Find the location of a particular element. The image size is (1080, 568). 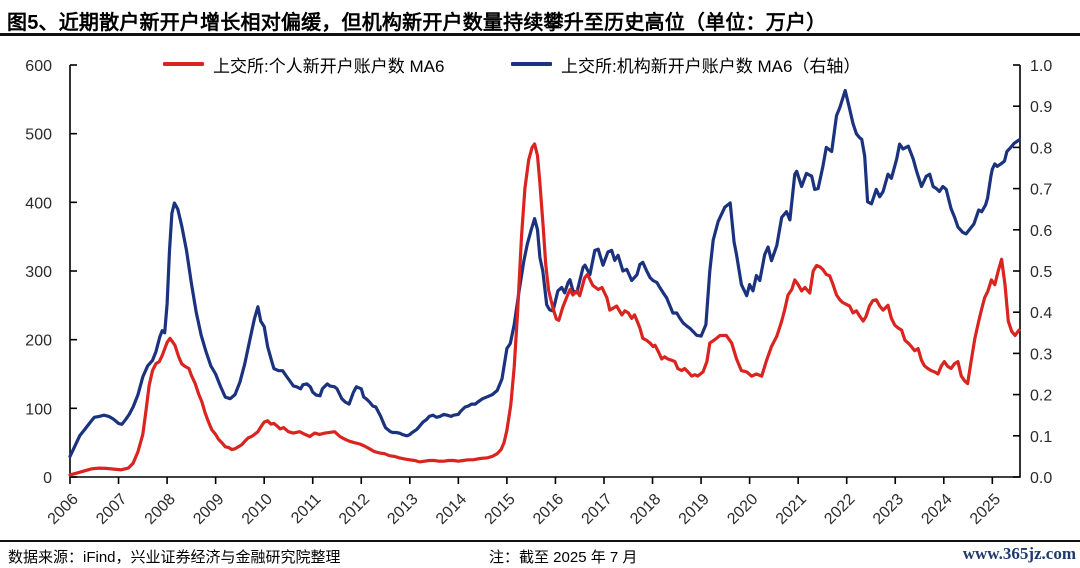

red-line-swatch-icon is located at coordinates (183, 64).